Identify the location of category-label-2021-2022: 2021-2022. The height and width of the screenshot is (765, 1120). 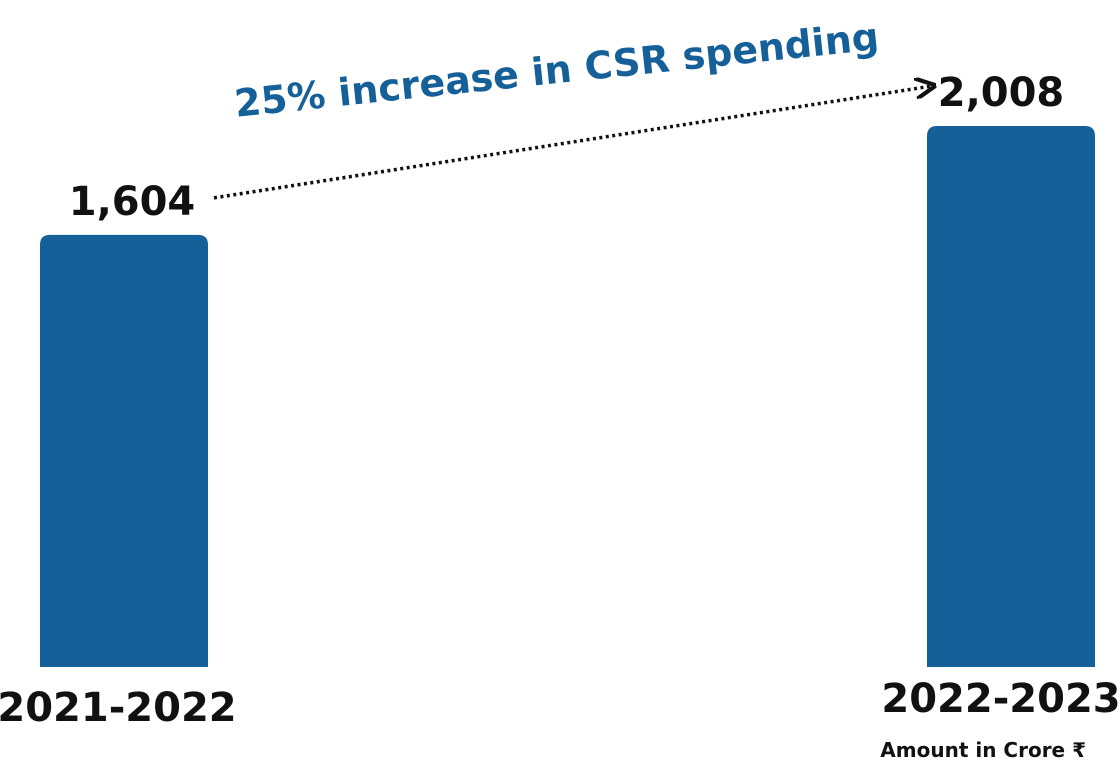
(118, 708).